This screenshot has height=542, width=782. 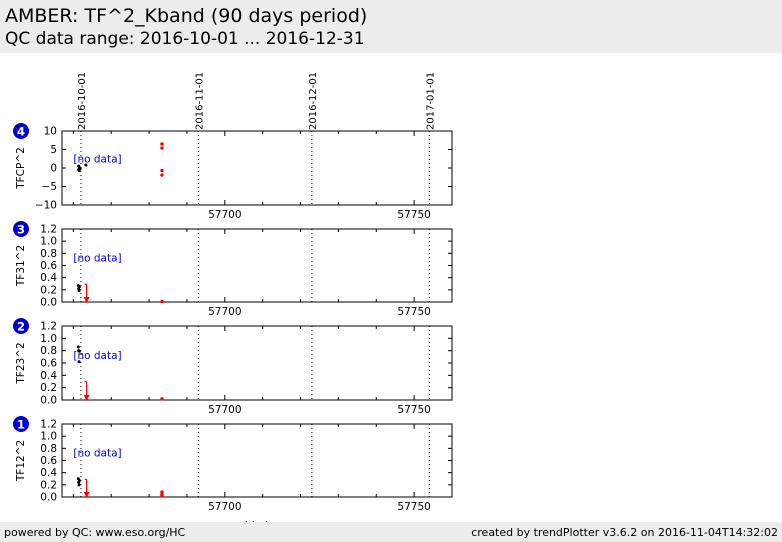 I want to click on panel-number-label: 1, so click(x=21, y=425).